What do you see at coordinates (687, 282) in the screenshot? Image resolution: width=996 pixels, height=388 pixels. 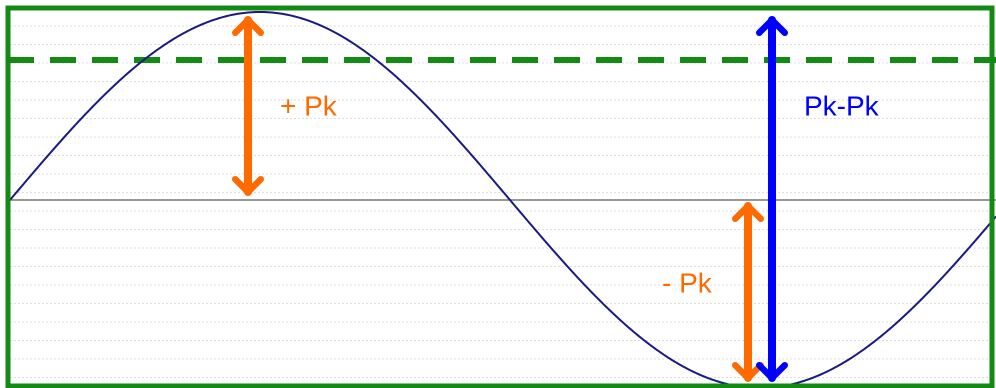 I see `negative-peak-label: - Pk` at bounding box center [687, 282].